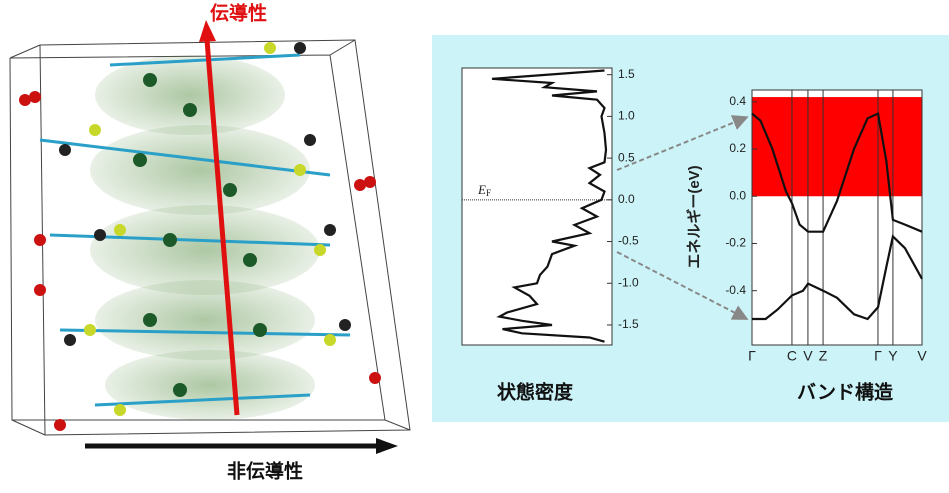 Image resolution: width=949 pixels, height=493 pixels. Describe the element at coordinates (238, 13) in the screenshot. I see `conductive-label: 伝導性` at that location.